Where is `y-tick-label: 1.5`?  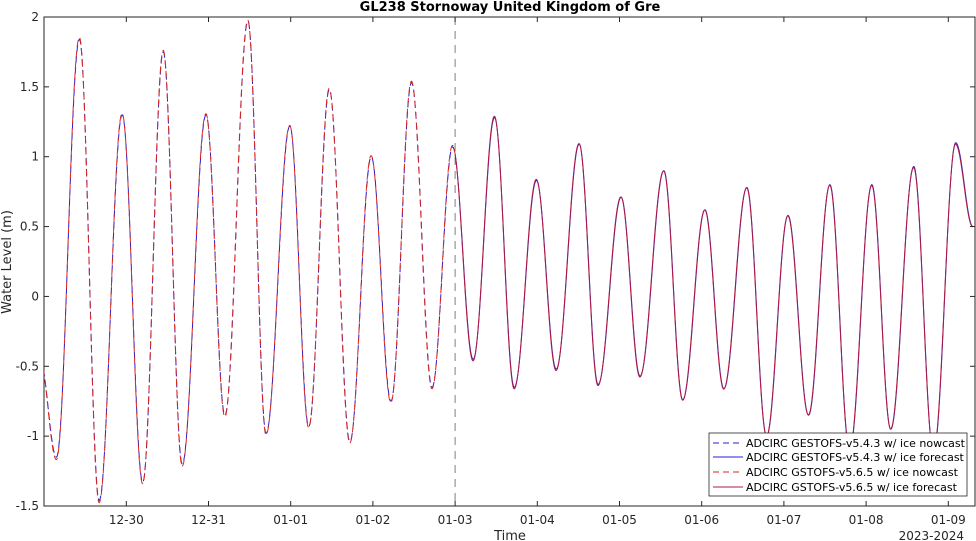 y-tick-label: 1.5 is located at coordinates (29, 87).